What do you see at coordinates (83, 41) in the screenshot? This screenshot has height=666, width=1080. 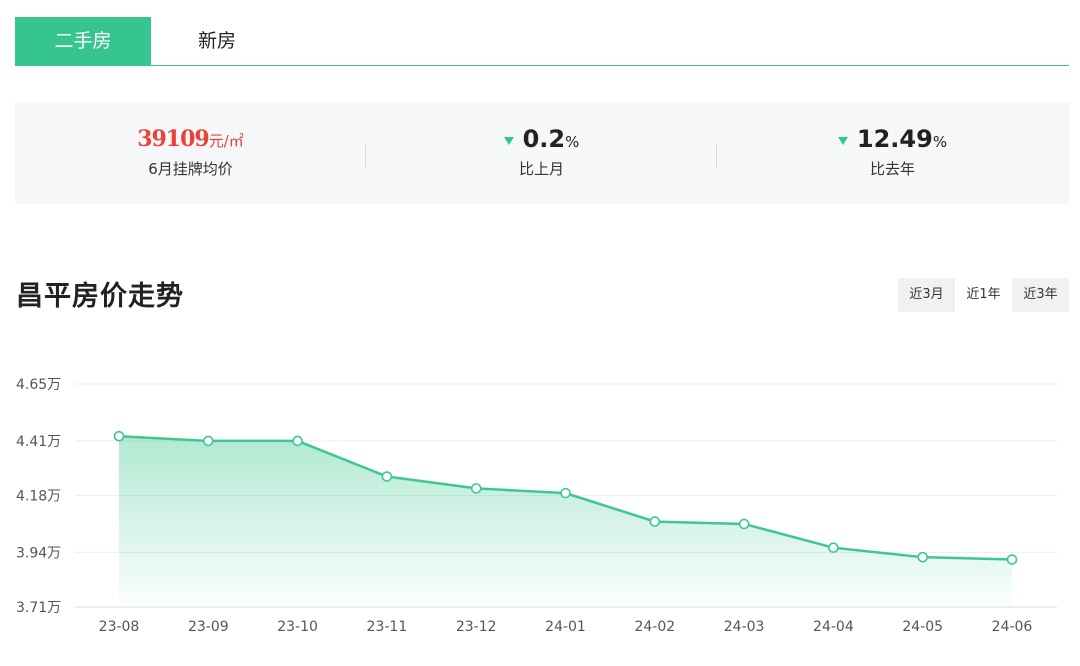 I see `tab-second-hand: 二手房` at bounding box center [83, 41].